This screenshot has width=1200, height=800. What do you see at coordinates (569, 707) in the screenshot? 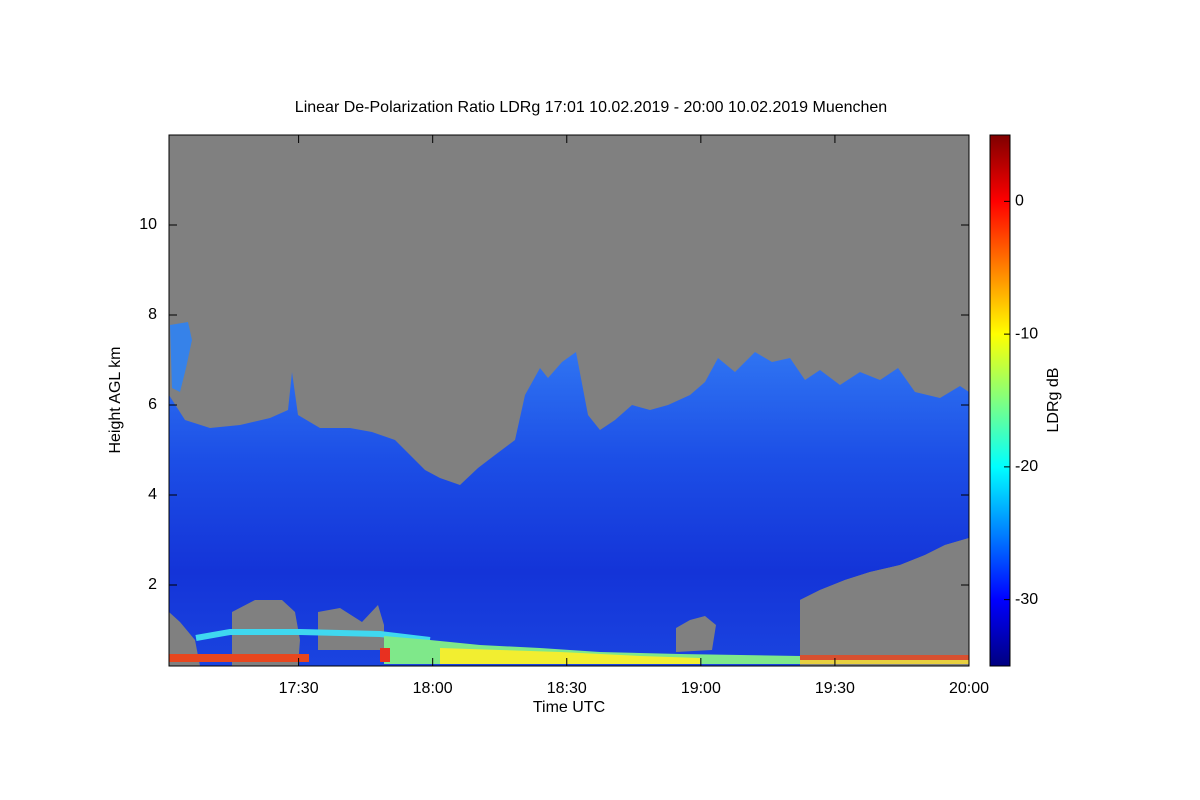
I see `x-axis-label: Time UTC` at bounding box center [569, 707].